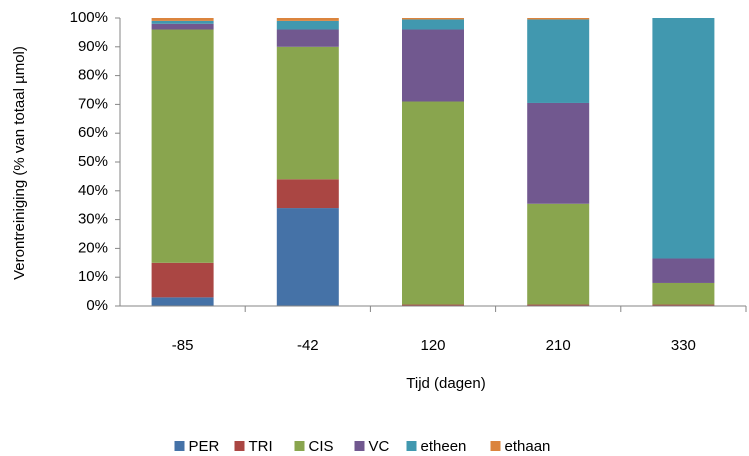 This screenshot has height=456, width=749. I want to click on y-tick-label: 90%, so click(93, 46).